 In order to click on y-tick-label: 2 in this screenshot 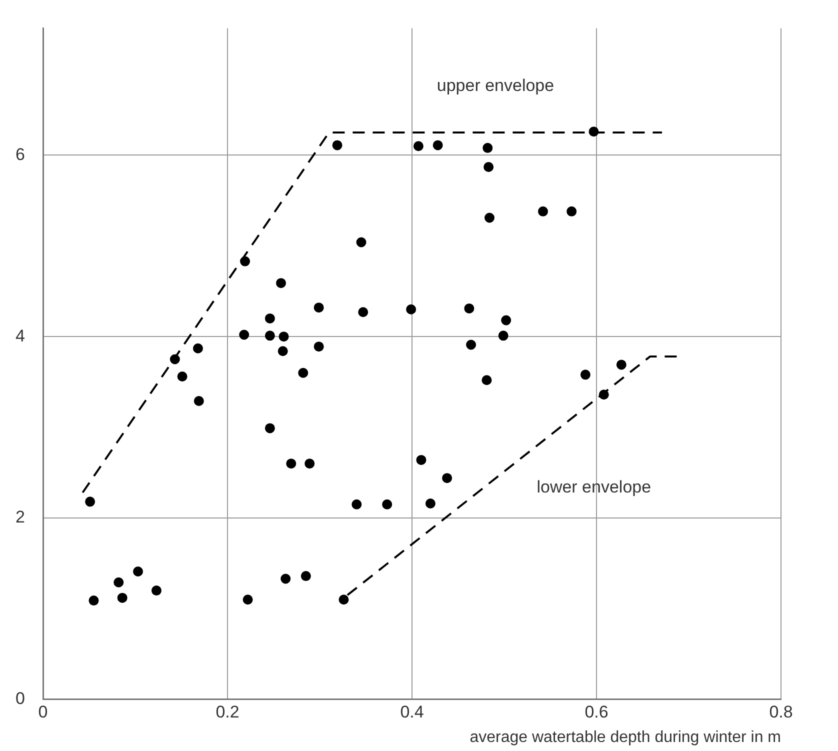, I will do `click(20, 517)`.